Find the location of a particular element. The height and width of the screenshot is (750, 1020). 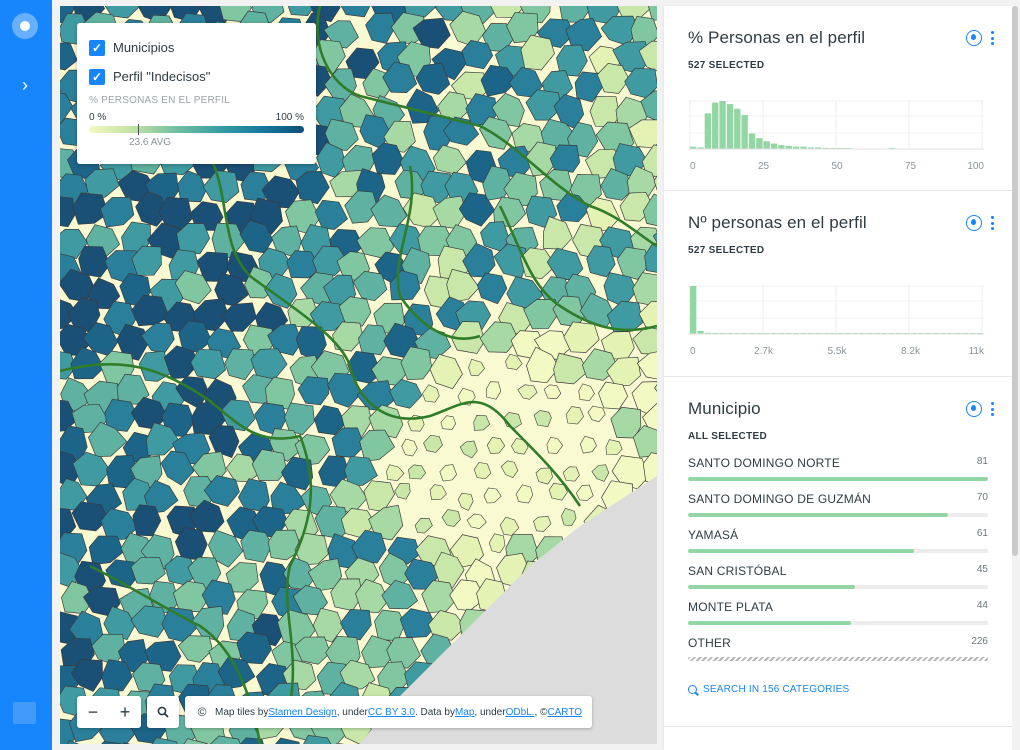

rail-bottom-icon is located at coordinates (24, 713).